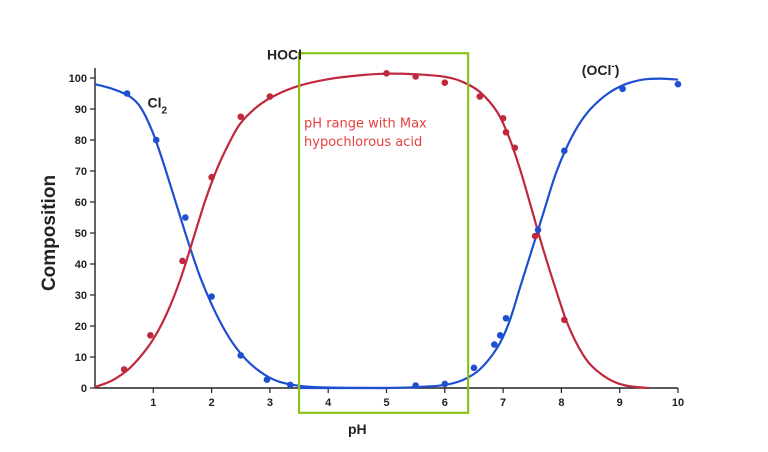 The height and width of the screenshot is (452, 768). I want to click on x-tick-label: 3, so click(270, 403).